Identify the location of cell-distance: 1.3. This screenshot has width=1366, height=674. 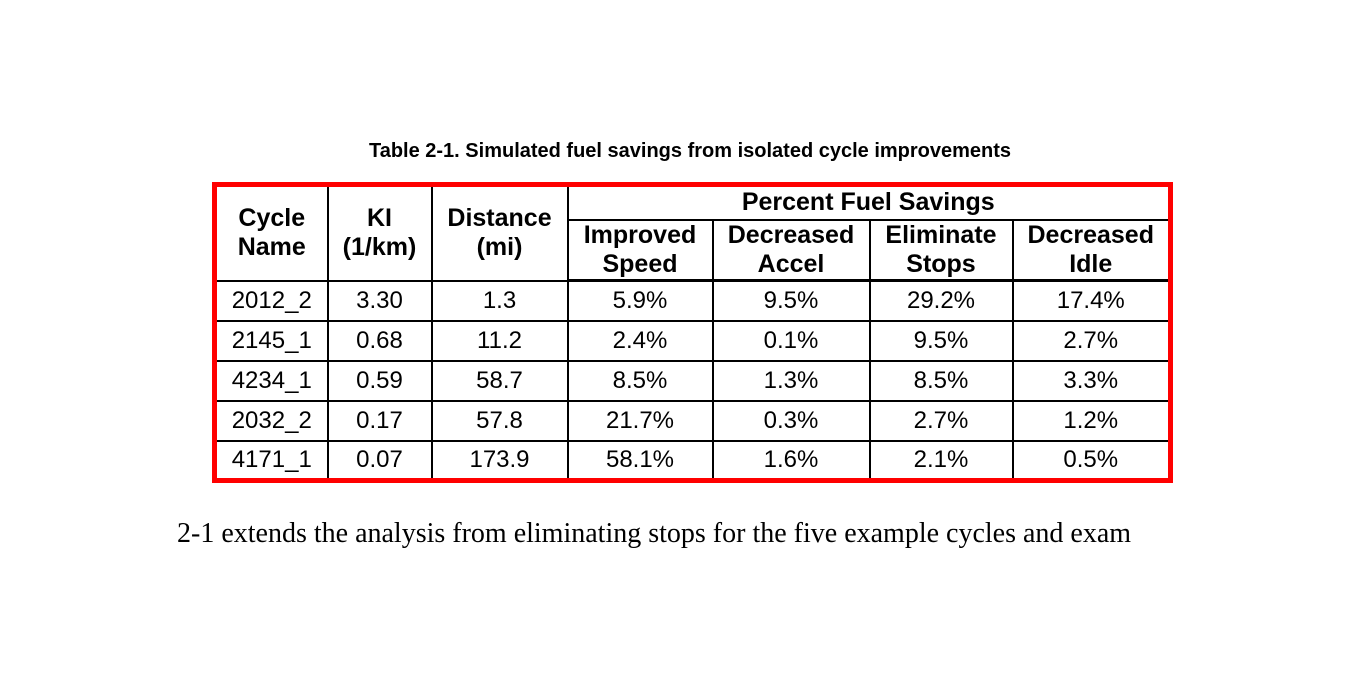
(499, 300).